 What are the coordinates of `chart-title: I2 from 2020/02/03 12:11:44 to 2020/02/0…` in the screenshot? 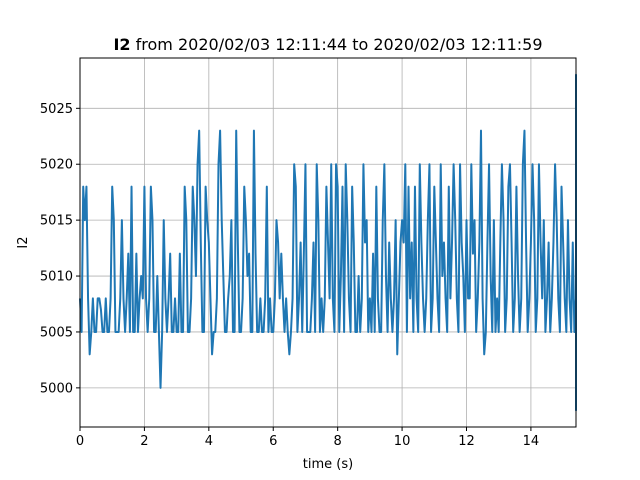 It's located at (327, 44).